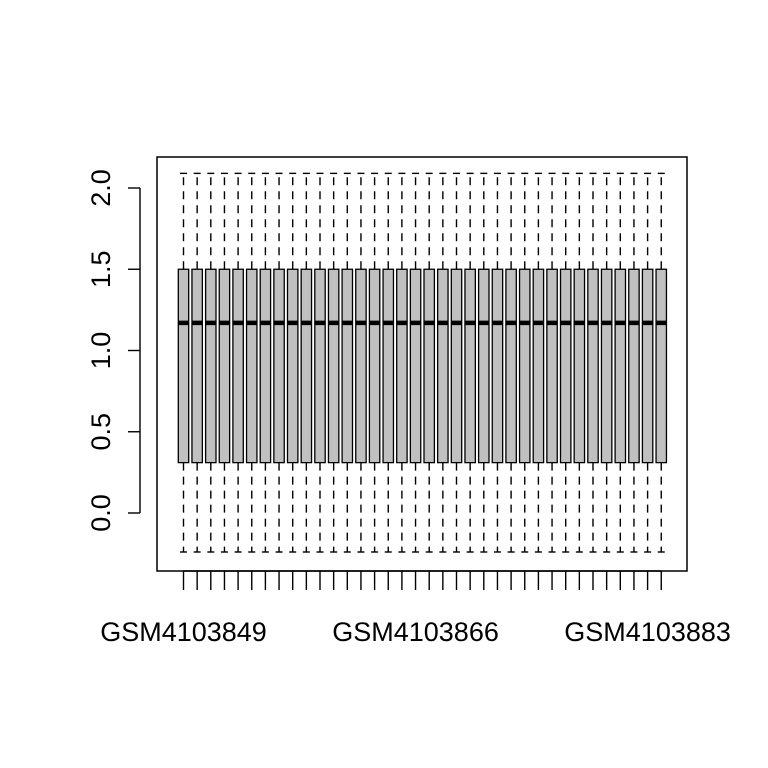 This screenshot has width=768, height=768. I want to click on x-tick-label: GSM4103883, so click(647, 632).